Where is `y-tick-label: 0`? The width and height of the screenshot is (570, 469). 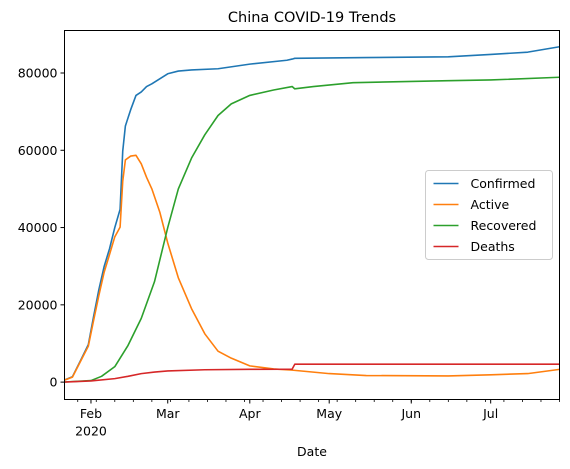 y-tick-label: 0 is located at coordinates (54, 382).